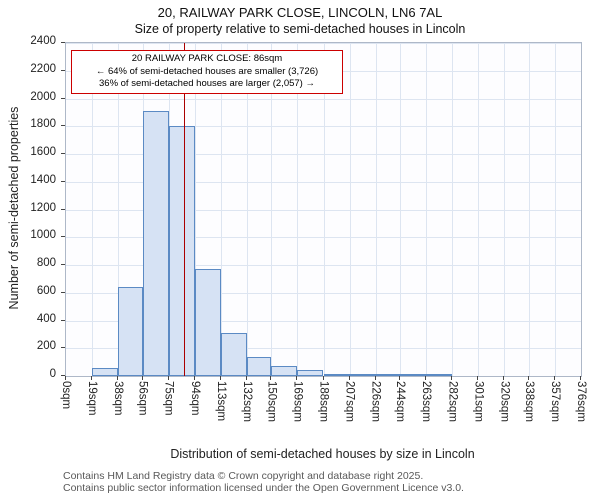 The height and width of the screenshot is (500, 600). What do you see at coordinates (43, 41) in the screenshot?
I see `y-tick-label: 2400` at bounding box center [43, 41].